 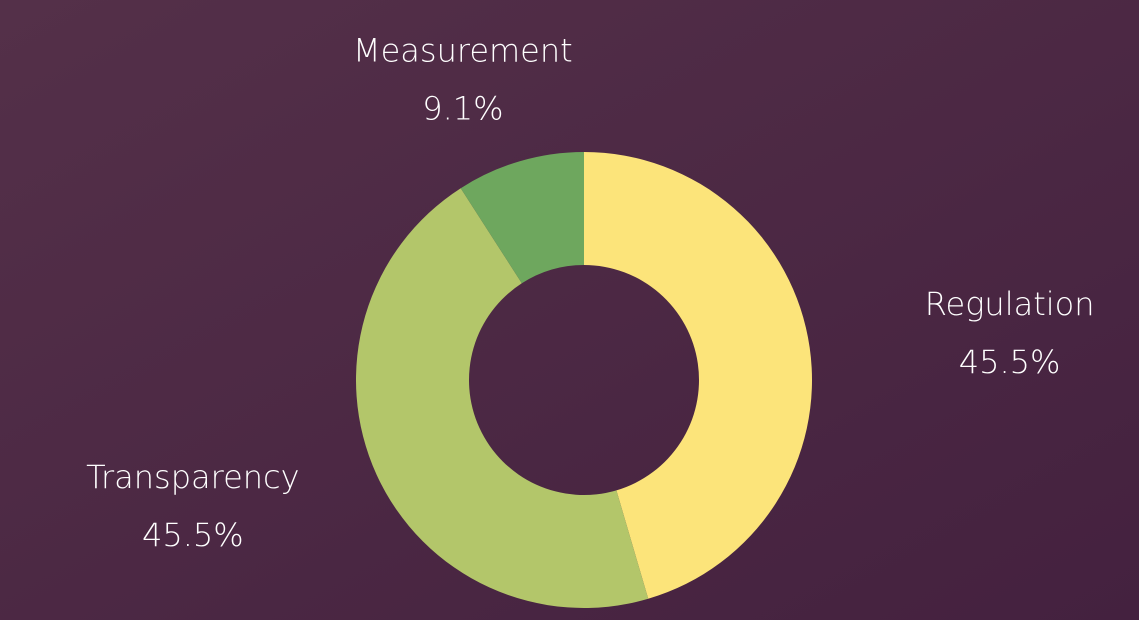 What do you see at coordinates (192, 477) in the screenshot?
I see `slice-label: Transparency` at bounding box center [192, 477].